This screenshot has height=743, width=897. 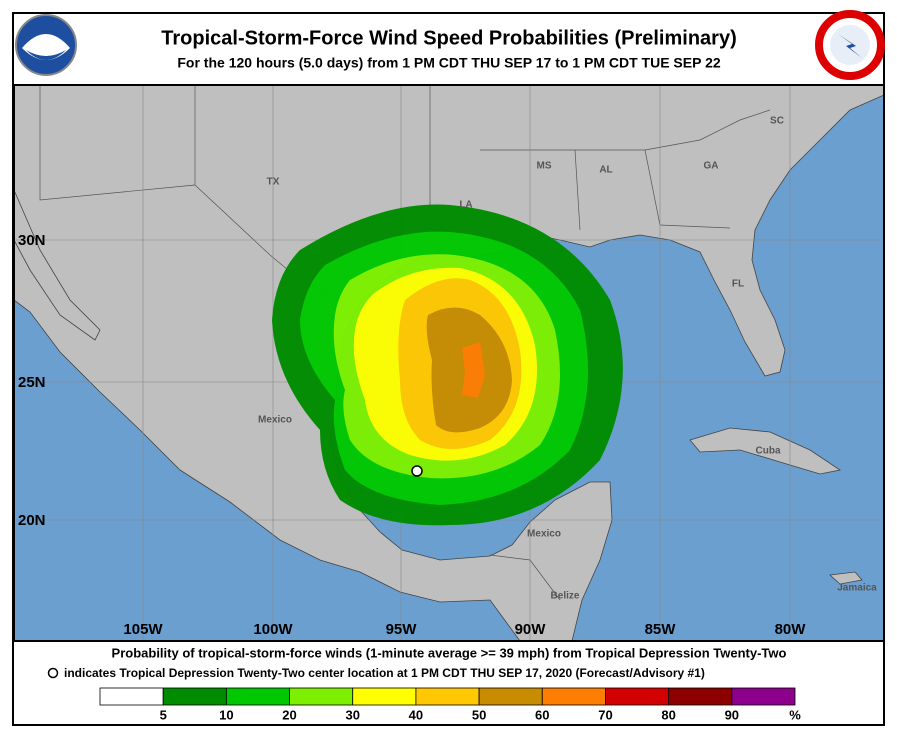 What do you see at coordinates (53, 673) in the screenshot?
I see `legend-center-icon` at bounding box center [53, 673].